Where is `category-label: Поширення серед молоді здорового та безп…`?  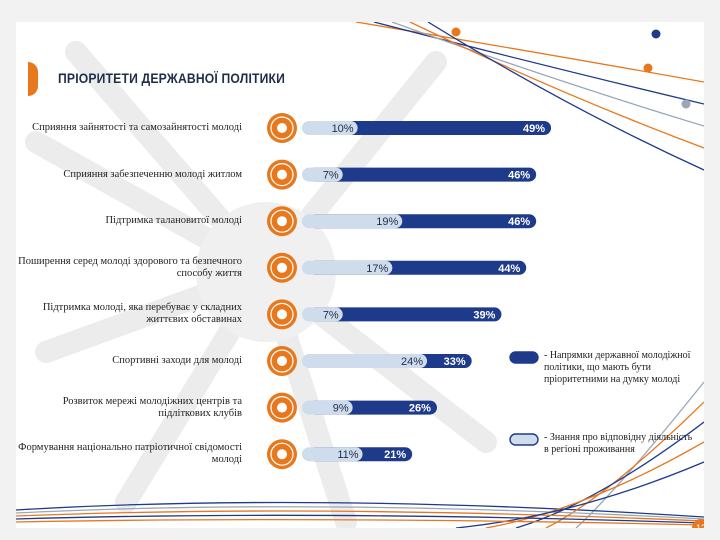 category-label: Поширення серед молоді здорового та безп… is located at coordinates (130, 267).